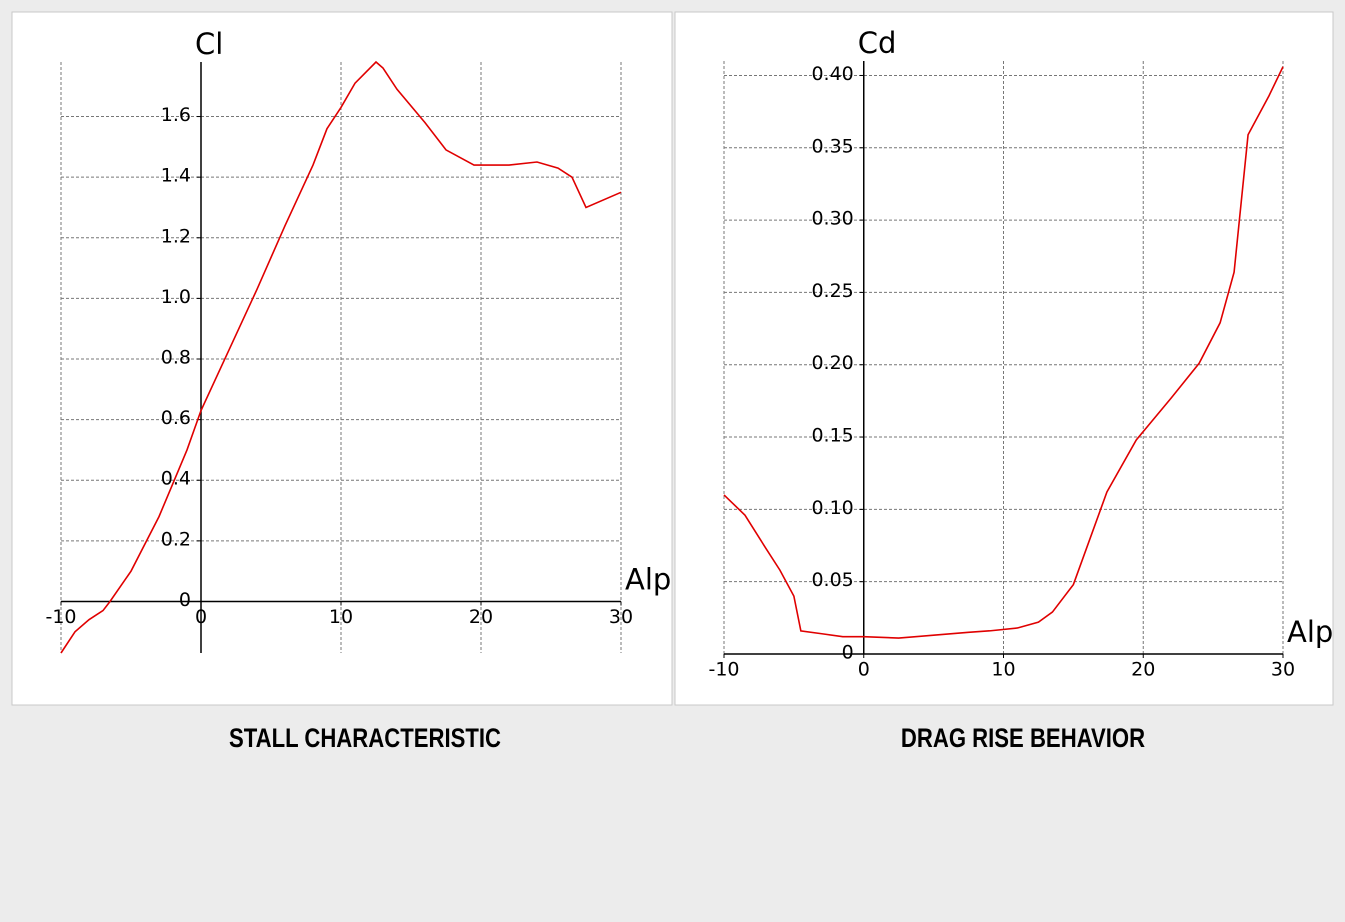 The width and height of the screenshot is (1345, 922). Describe the element at coordinates (832, 74) in the screenshot. I see `y-tick-label: 0.40` at that location.